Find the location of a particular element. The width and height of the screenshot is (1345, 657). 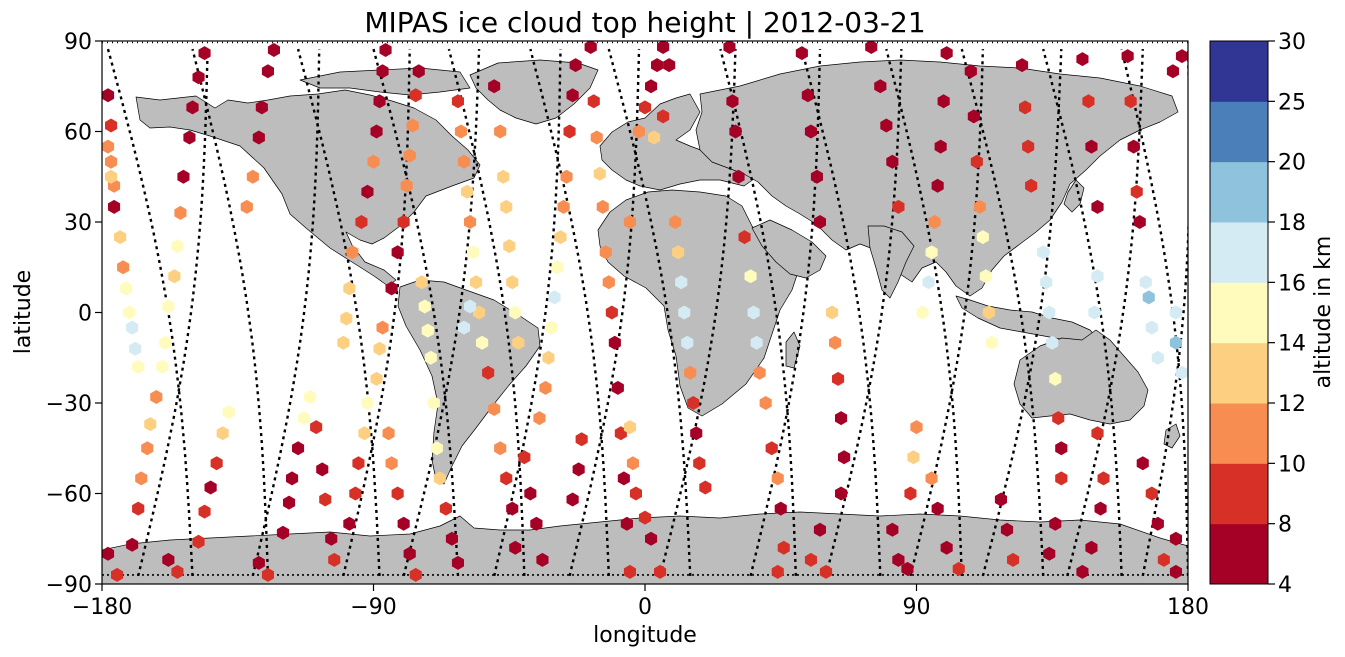

landmass-arabia is located at coordinates (789, 249).